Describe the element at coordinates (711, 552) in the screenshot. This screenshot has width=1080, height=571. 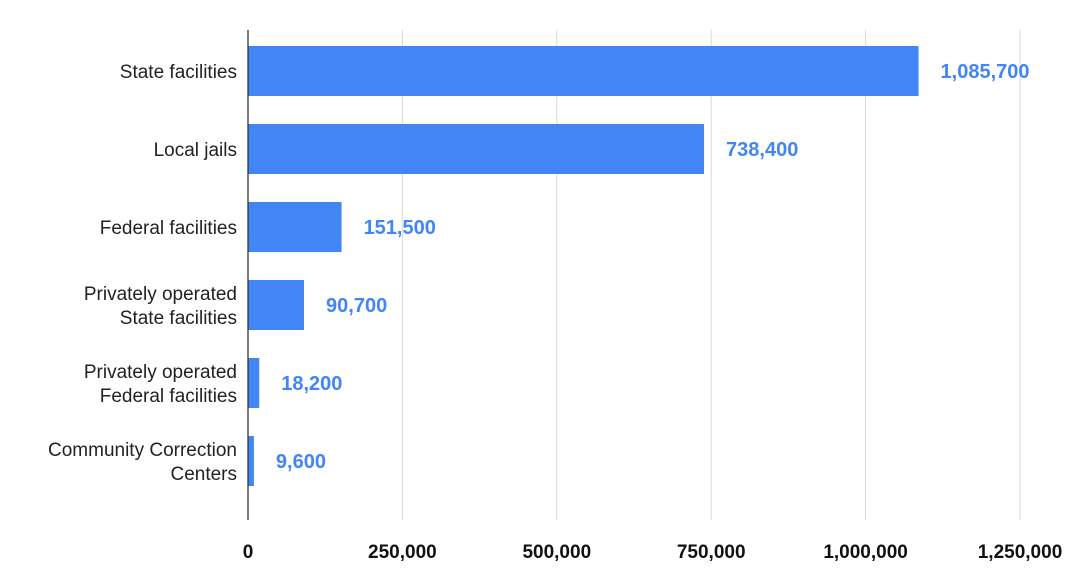
I see `x-tick-label: 750,000` at that location.